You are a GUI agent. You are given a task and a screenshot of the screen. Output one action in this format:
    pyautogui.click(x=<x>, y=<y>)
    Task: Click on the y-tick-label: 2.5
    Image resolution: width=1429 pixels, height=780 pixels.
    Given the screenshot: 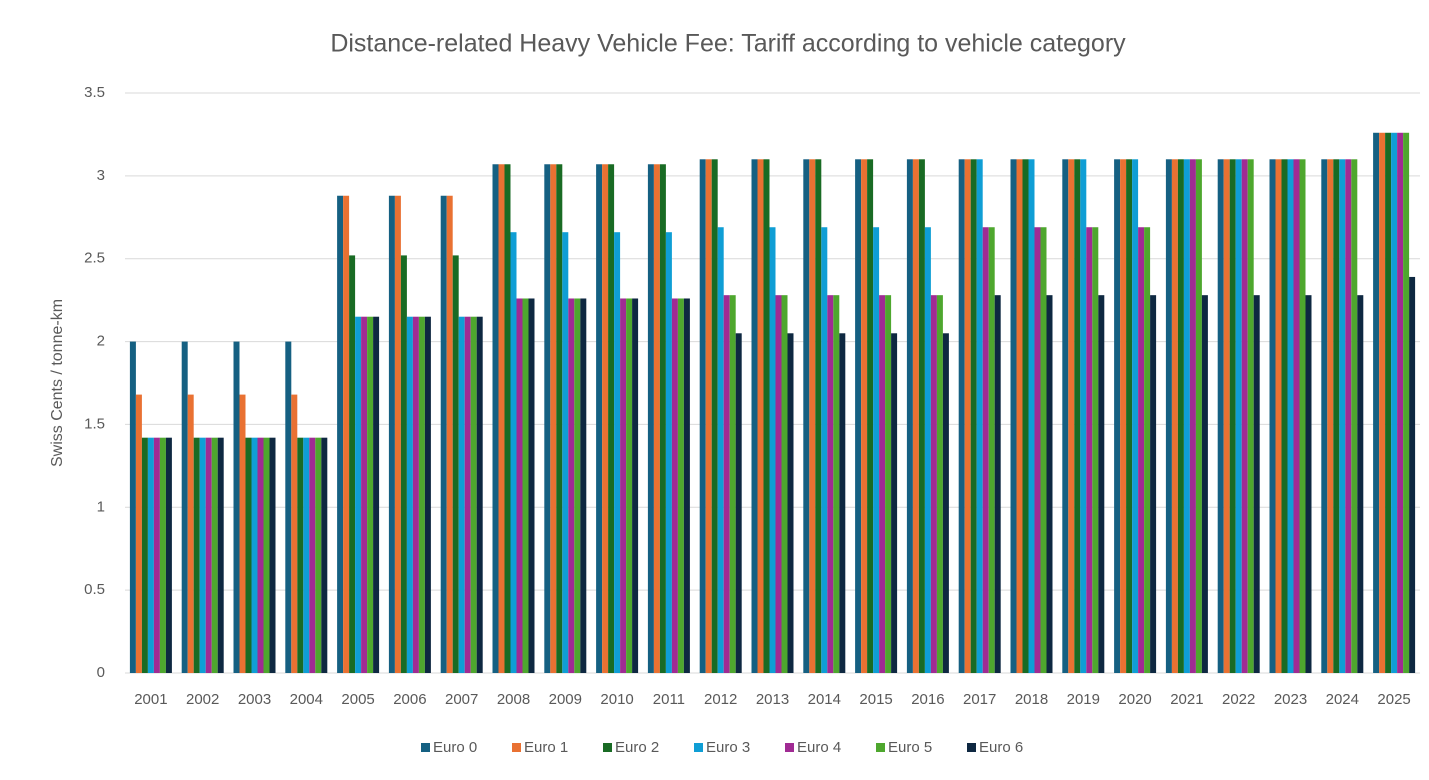 What is the action you would take?
    pyautogui.click(x=94, y=258)
    